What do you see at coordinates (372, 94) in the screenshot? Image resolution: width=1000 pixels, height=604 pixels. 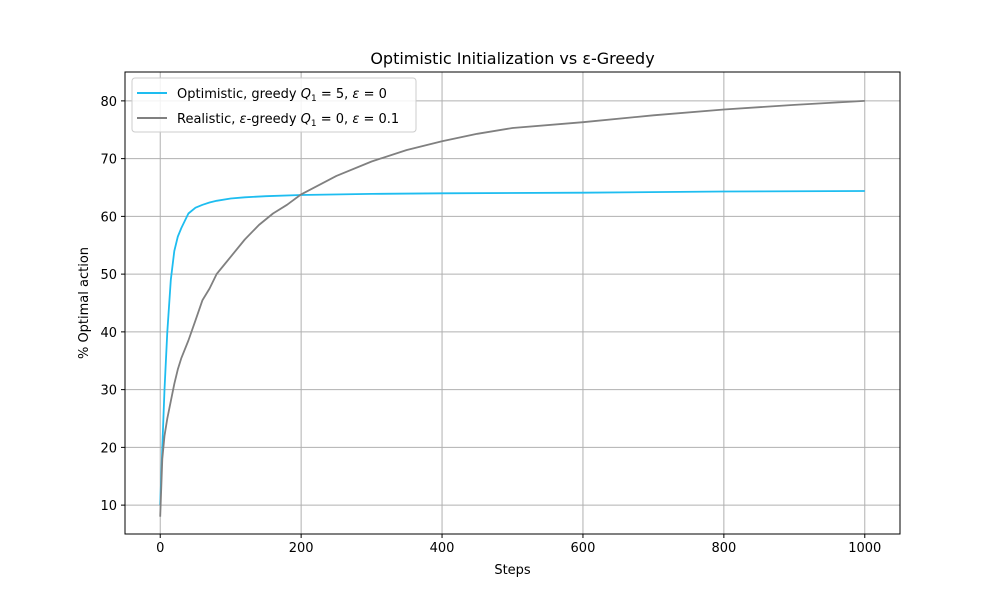 I see `legend-label-part: = 0` at bounding box center [372, 94].